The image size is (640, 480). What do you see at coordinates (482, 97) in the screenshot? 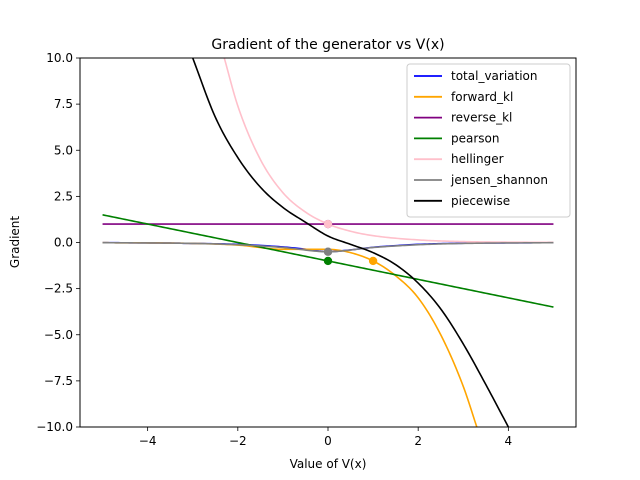
I see `legend-label-forward-kl: forward_kl` at bounding box center [482, 97].